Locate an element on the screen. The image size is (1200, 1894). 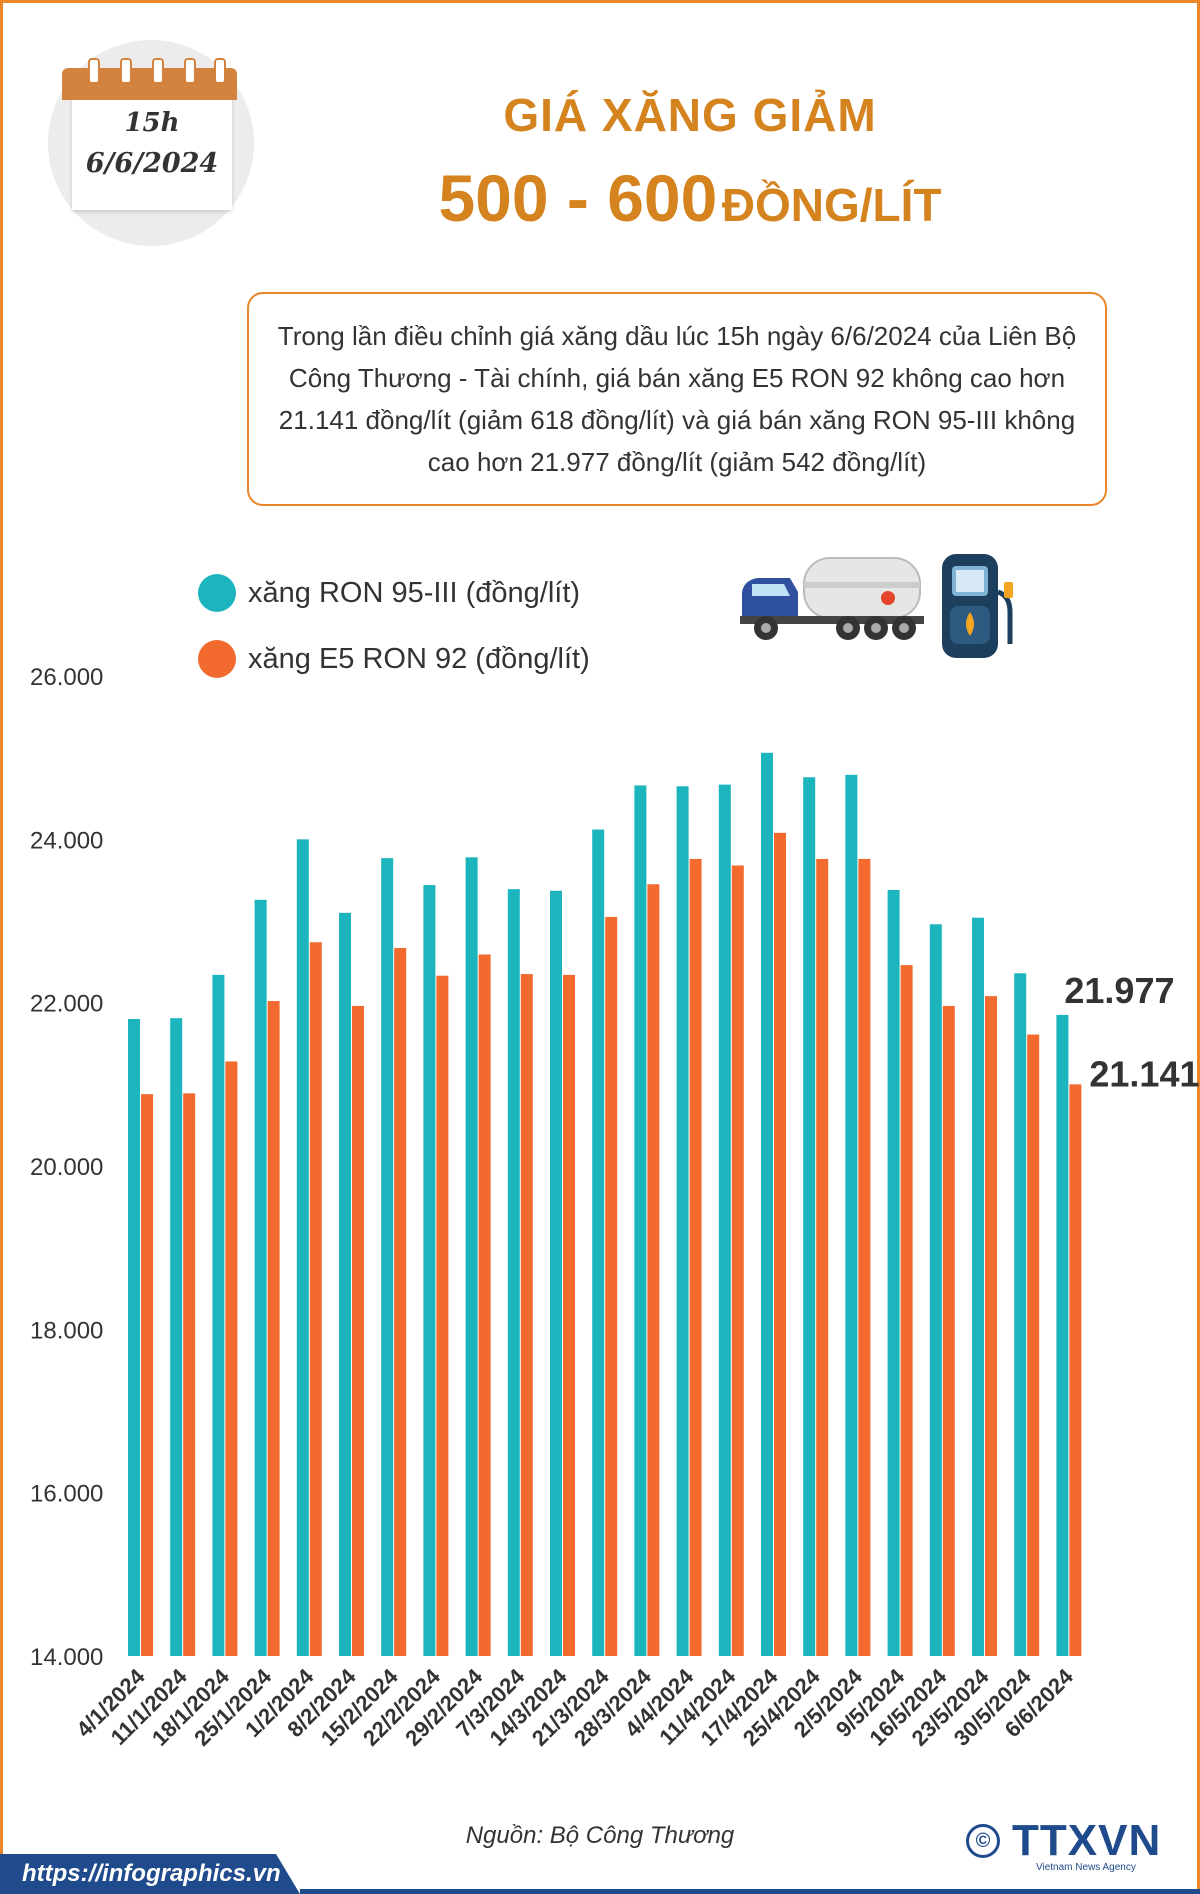
legend-item-e5ron92: xăng E5 RON 92 (đồng/lít) is located at coordinates (394, 659).